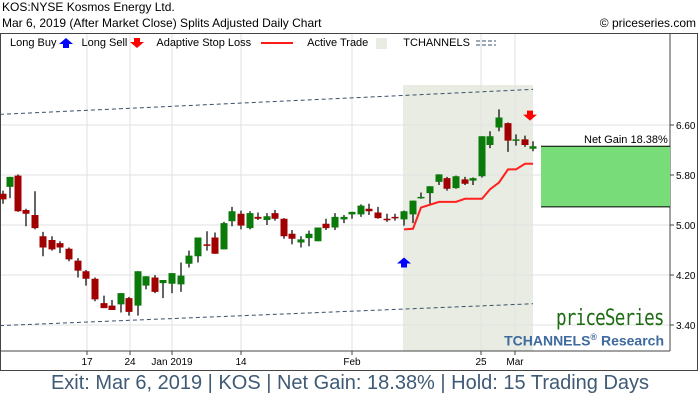  I want to click on legend-long-buy-label: Long Buy, so click(33, 43).